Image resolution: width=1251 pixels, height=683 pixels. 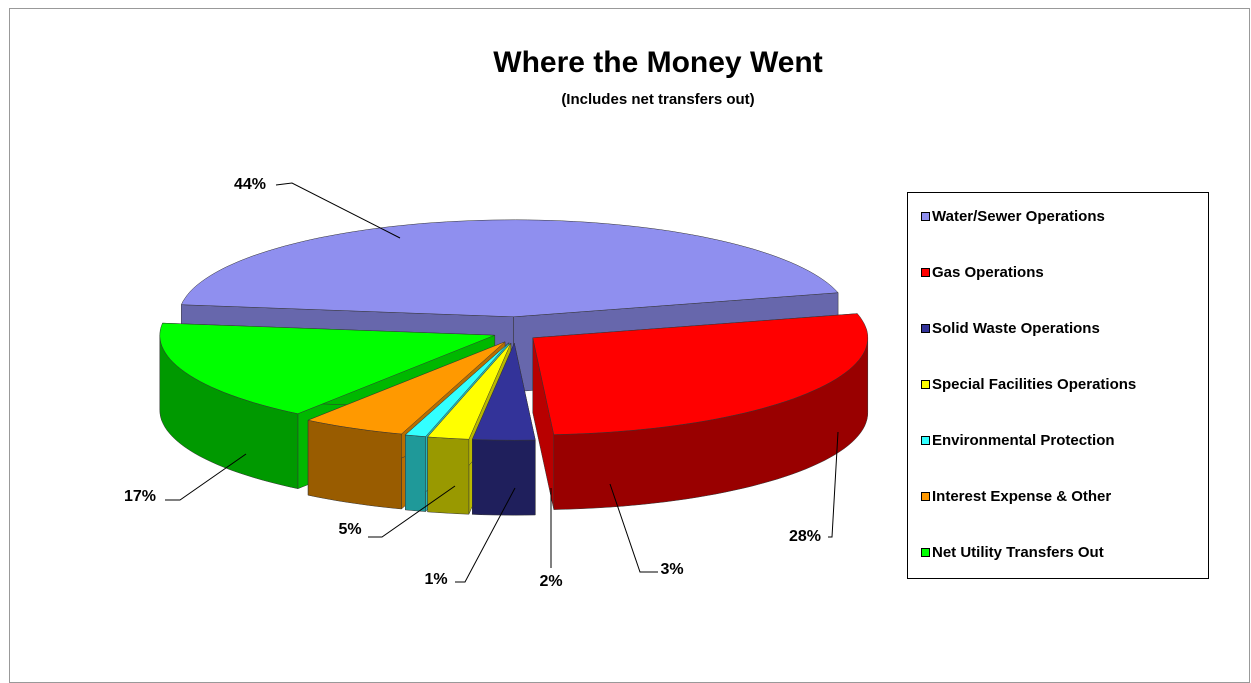 What do you see at coordinates (657, 99) in the screenshot?
I see `chart-subtitle: (Includes net transfers out)` at bounding box center [657, 99].